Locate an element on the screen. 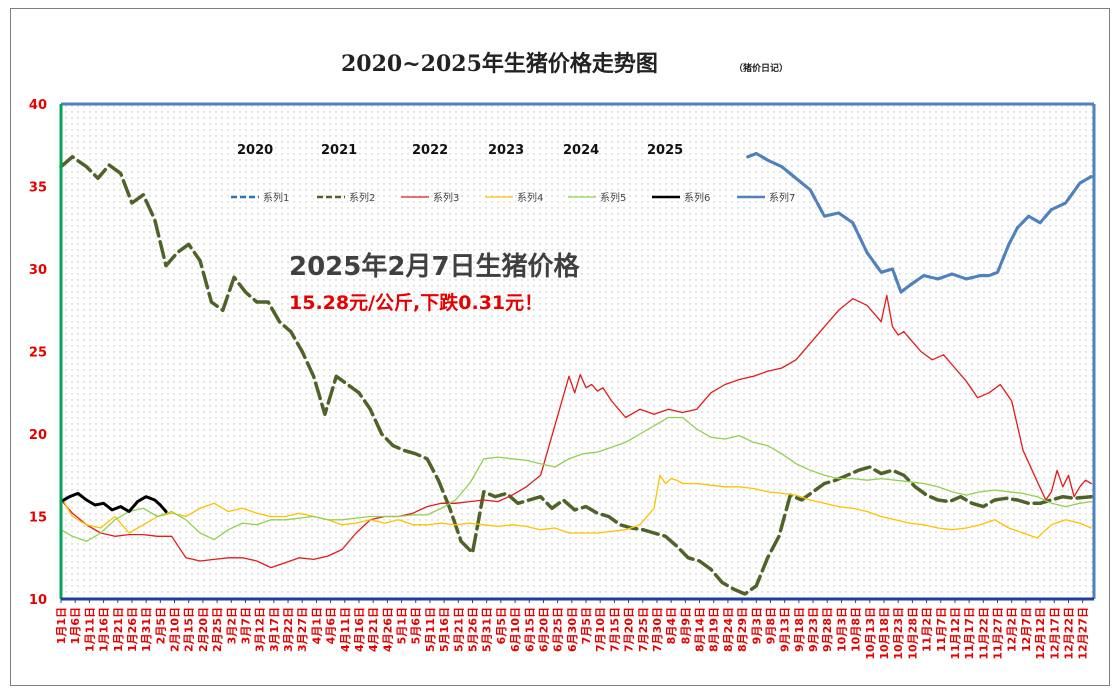  x-tick-label: 9月28日 is located at coordinates (827, 629).